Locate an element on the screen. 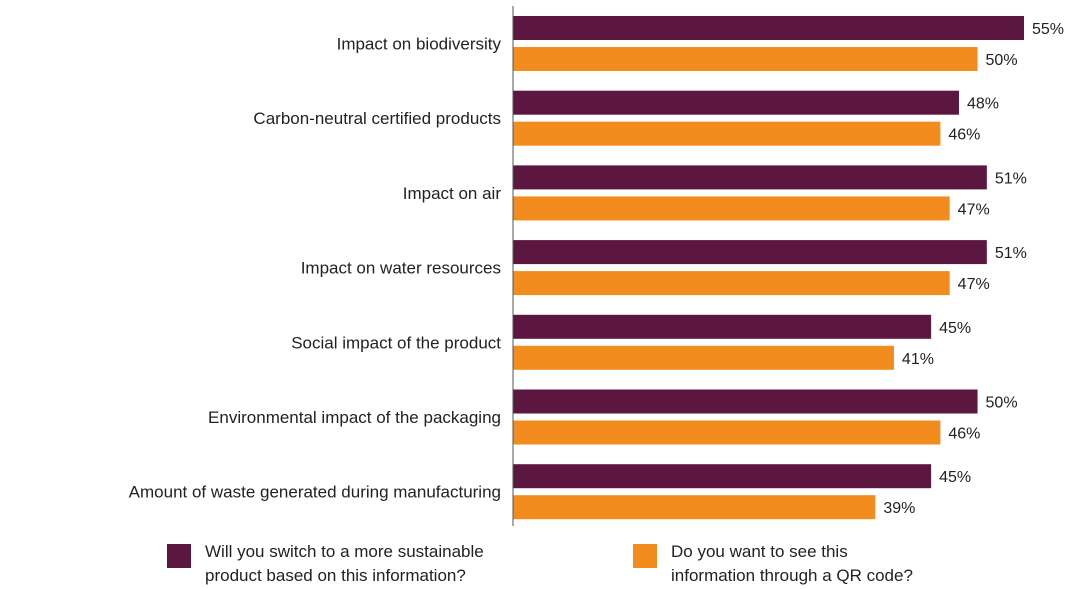 This screenshot has width=1086, height=589. data-label: 55% is located at coordinates (1048, 29).